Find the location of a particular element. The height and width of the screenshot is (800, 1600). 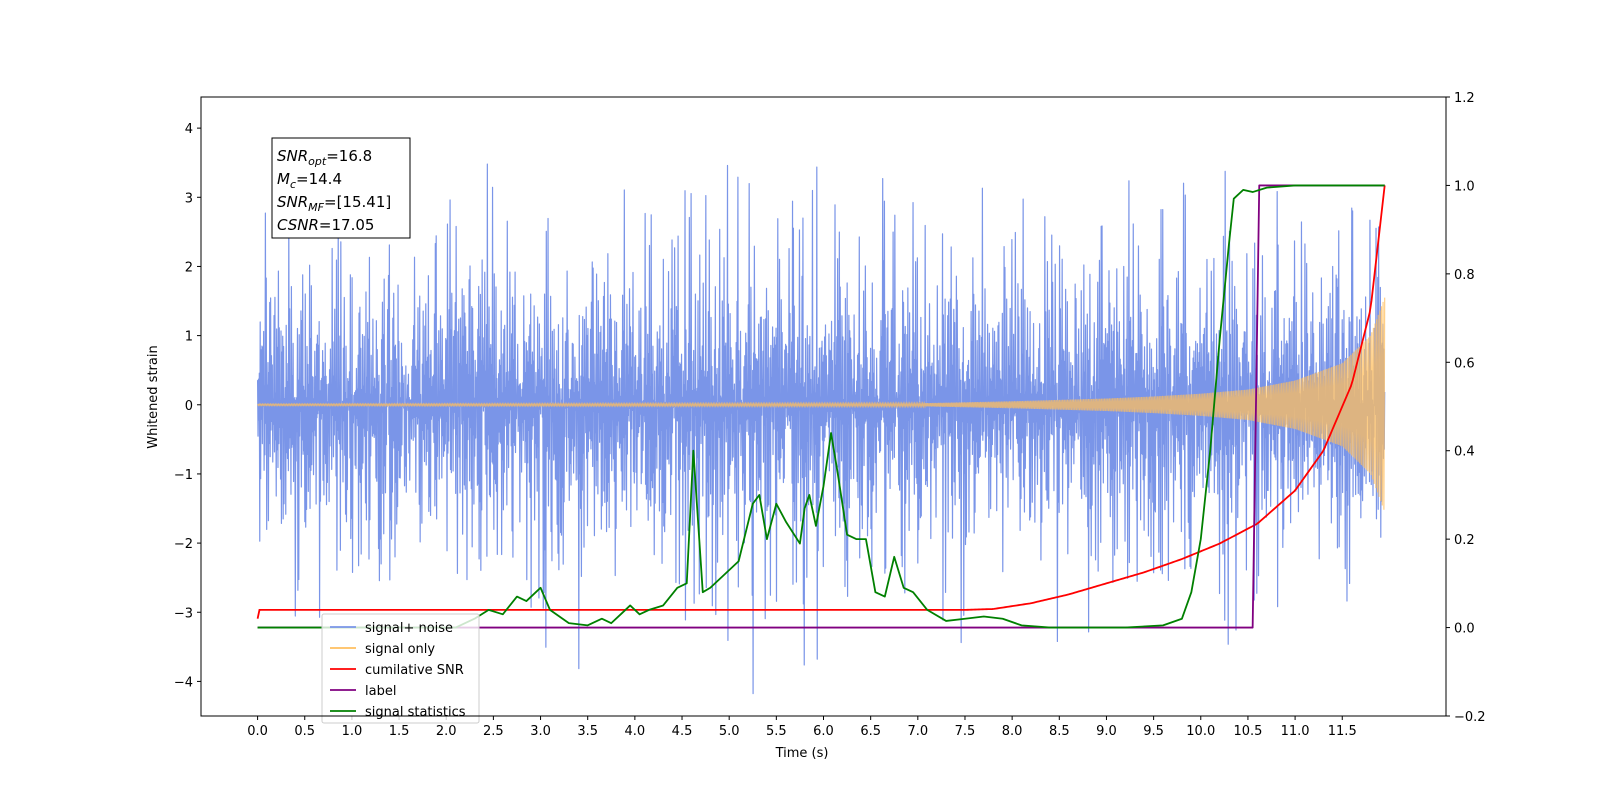

y-right-tick-label: 0.0 is located at coordinates (1464, 629).